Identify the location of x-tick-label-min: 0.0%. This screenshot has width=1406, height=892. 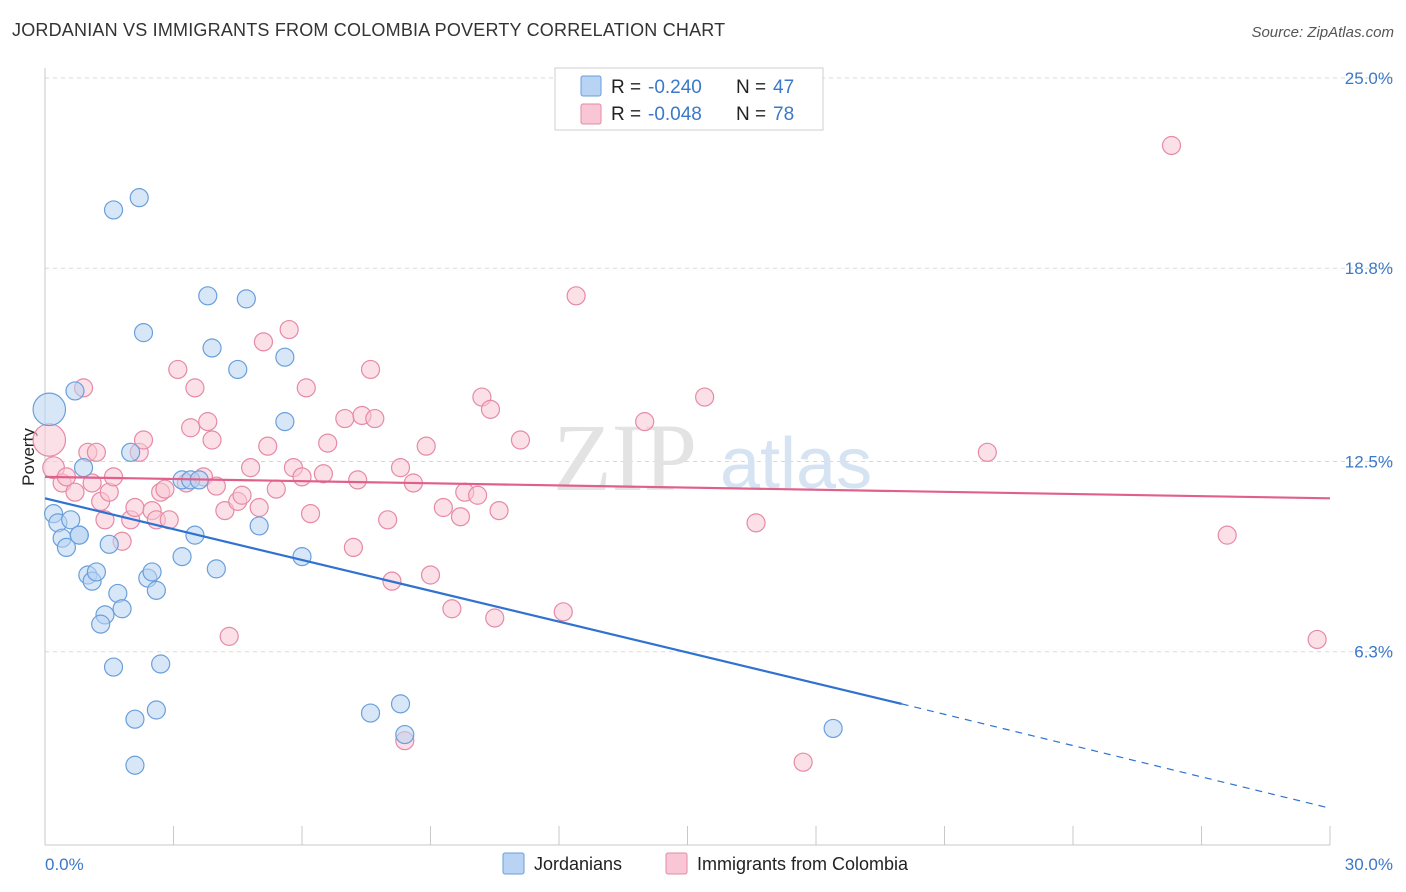
(64, 864).